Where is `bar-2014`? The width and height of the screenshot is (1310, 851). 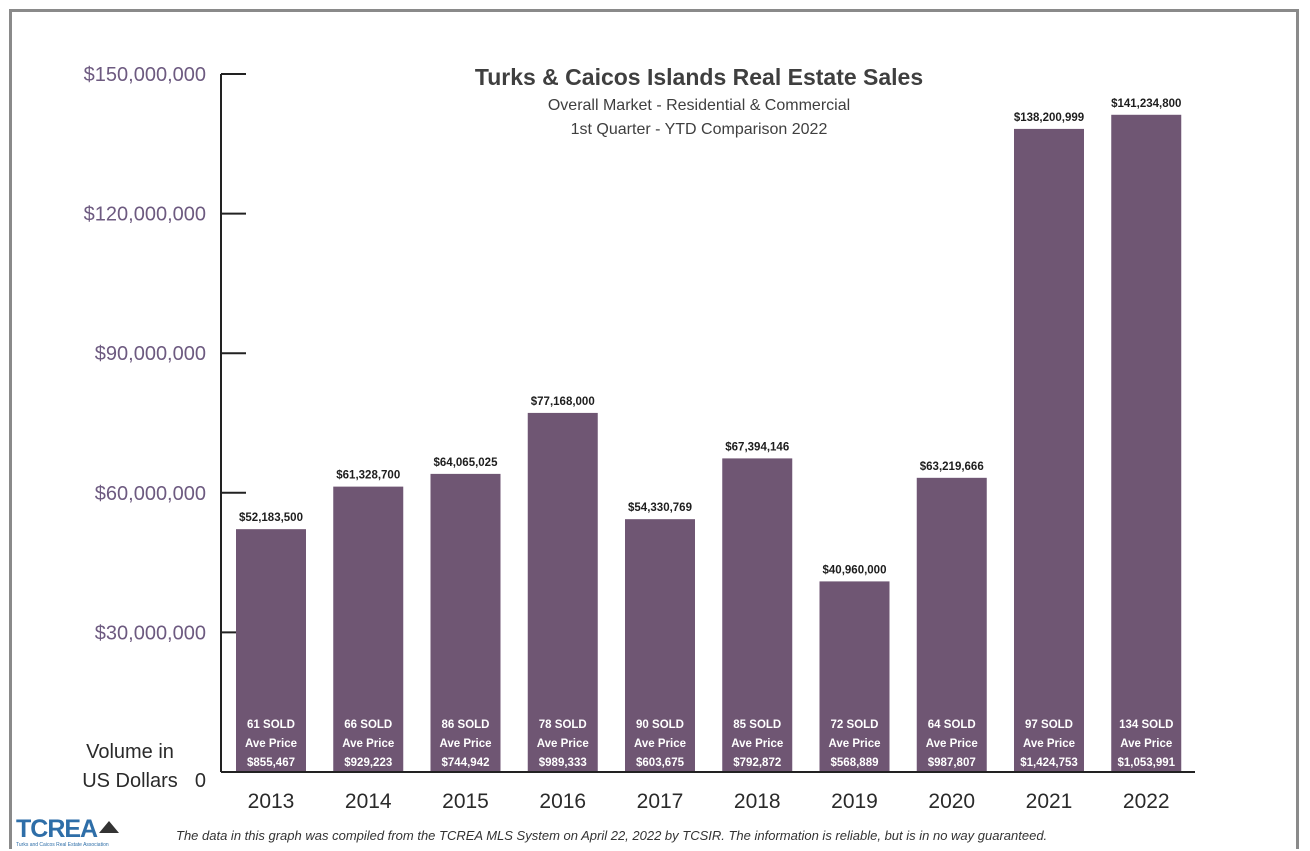
bar-2014 is located at coordinates (368, 629).